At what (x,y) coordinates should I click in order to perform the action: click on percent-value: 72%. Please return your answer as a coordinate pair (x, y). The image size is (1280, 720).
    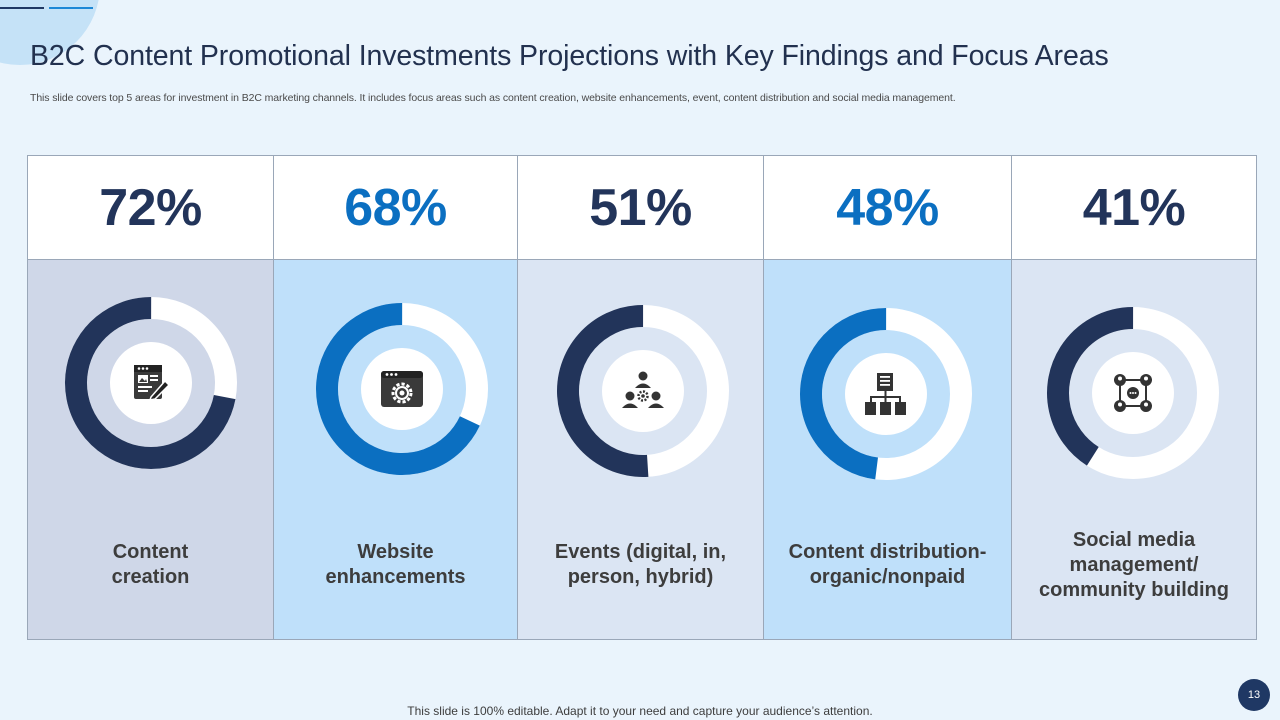
    Looking at the image, I should click on (150, 207).